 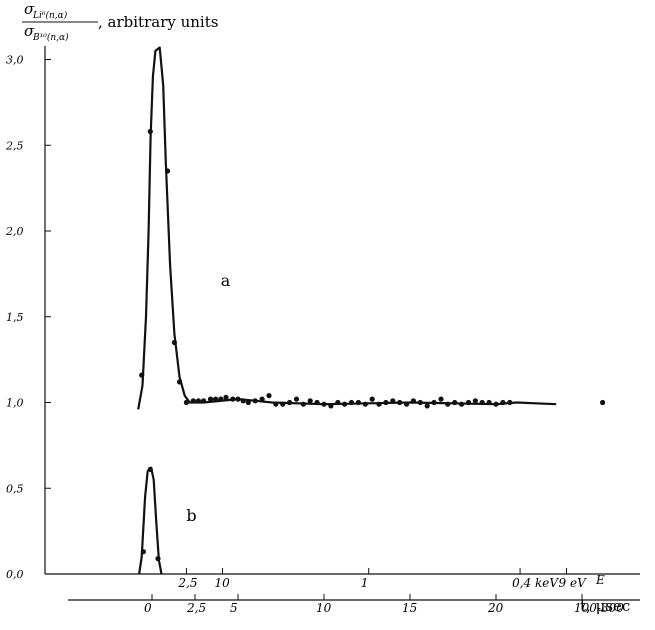 I want to click on time-axis-label: t, μsec, so click(x=605, y=606).